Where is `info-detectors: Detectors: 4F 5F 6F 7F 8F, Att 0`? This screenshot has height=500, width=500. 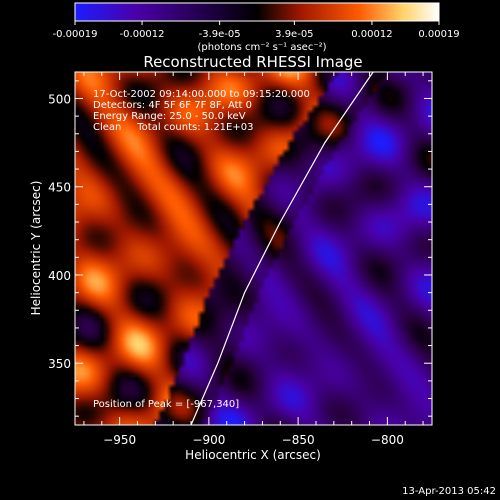
info-detectors: Detectors: 4F 5F 6F 7F 8F, Att 0 is located at coordinates (172, 105).